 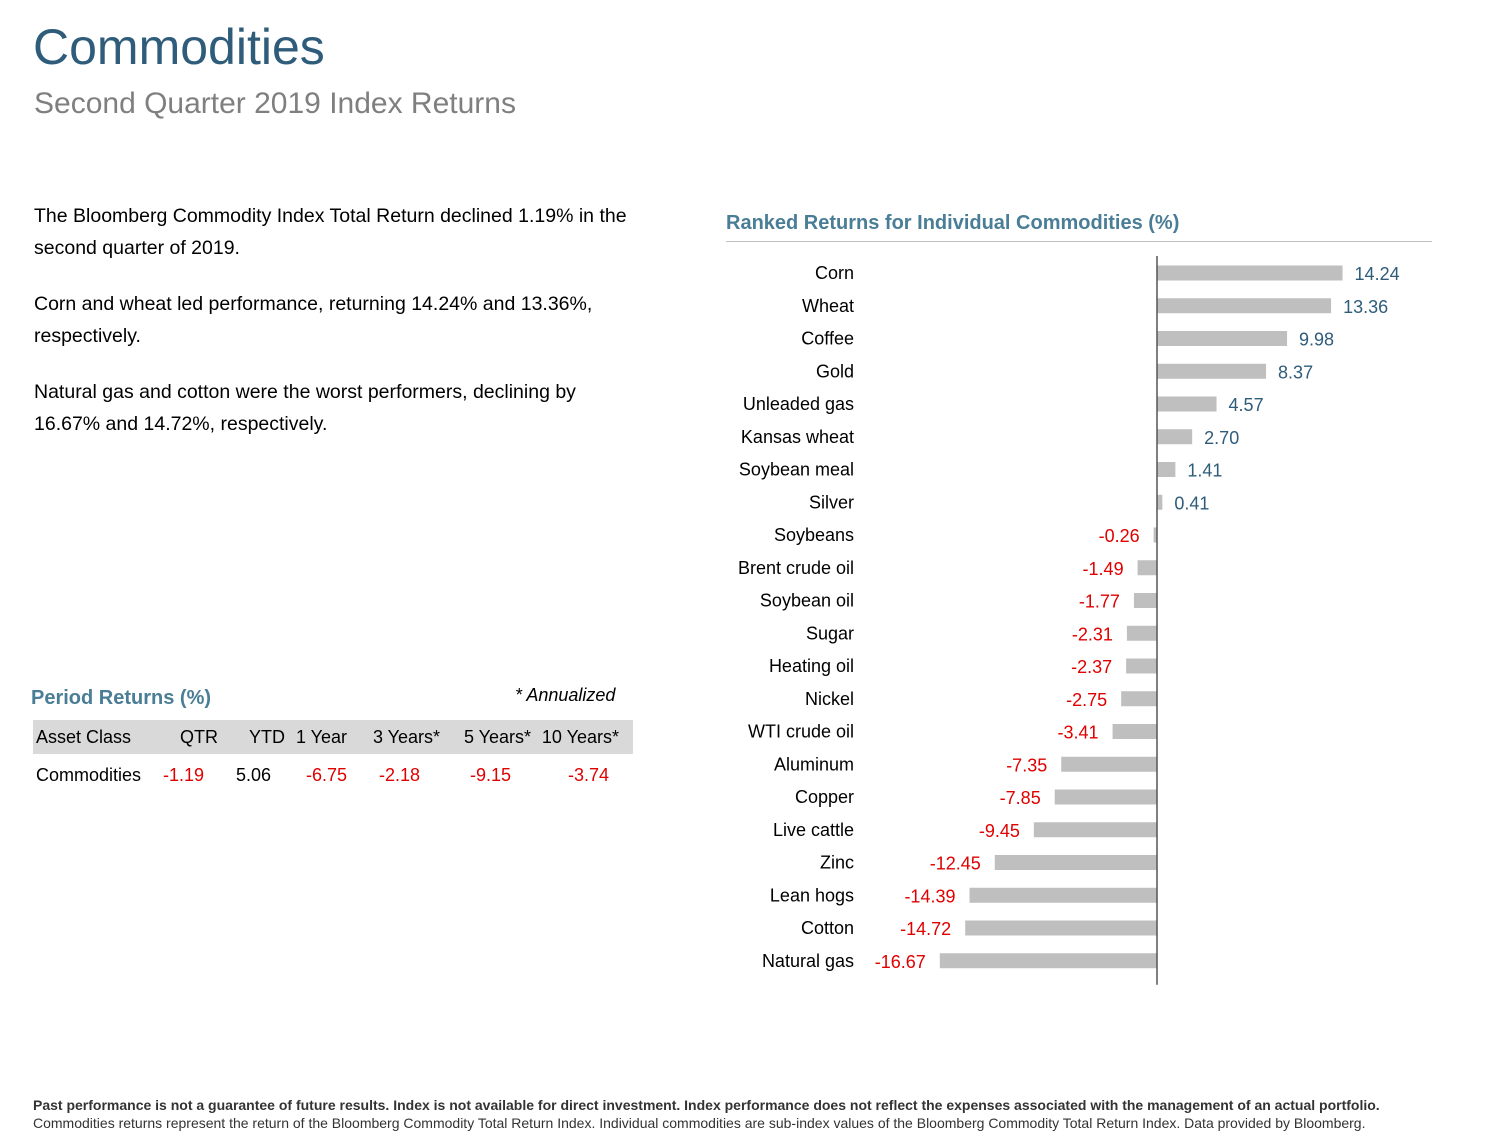 What do you see at coordinates (811, 666) in the screenshot?
I see `category-label: Heating oil` at bounding box center [811, 666].